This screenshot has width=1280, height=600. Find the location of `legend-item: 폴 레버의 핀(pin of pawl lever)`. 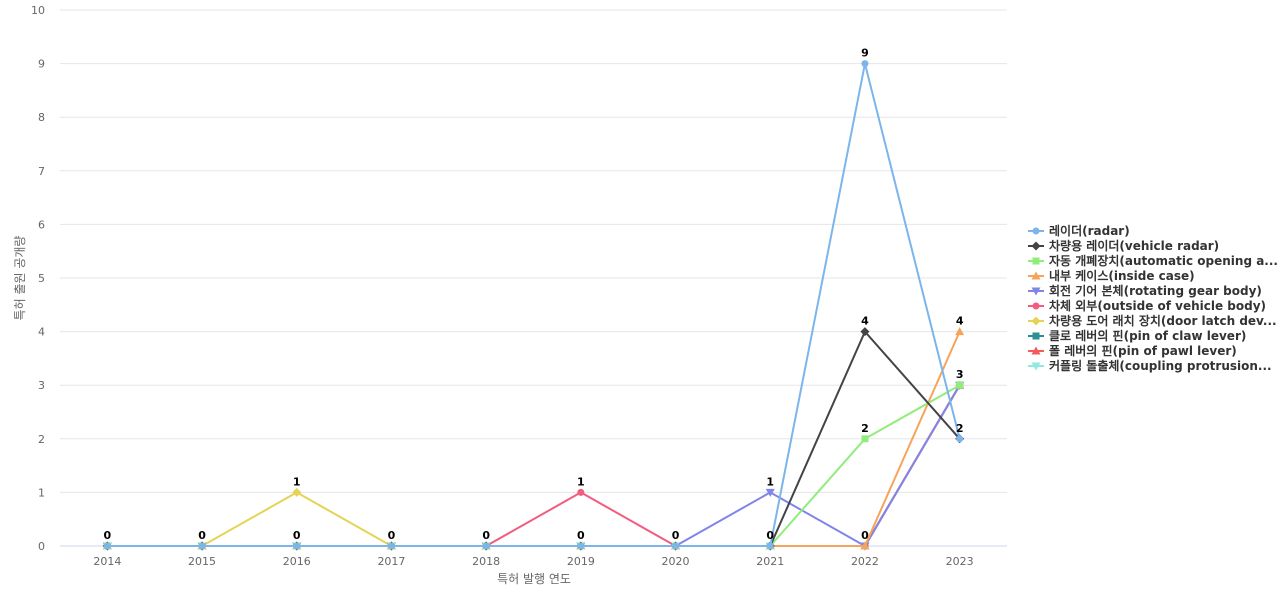

legend-item: 폴 레버의 핀(pin of pawl lever) is located at coordinates (1132, 350).